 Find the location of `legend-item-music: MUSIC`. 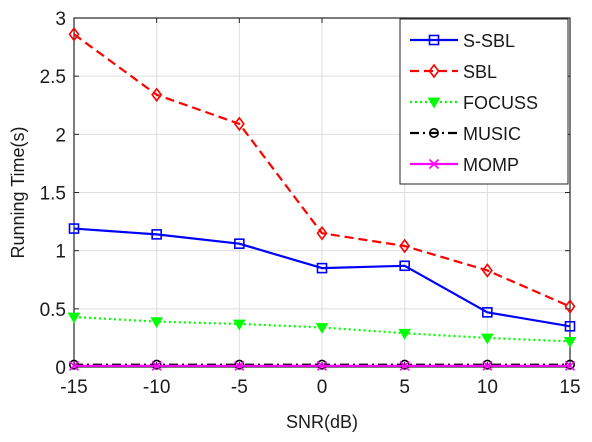

legend-item-music: MUSIC is located at coordinates (465, 134).